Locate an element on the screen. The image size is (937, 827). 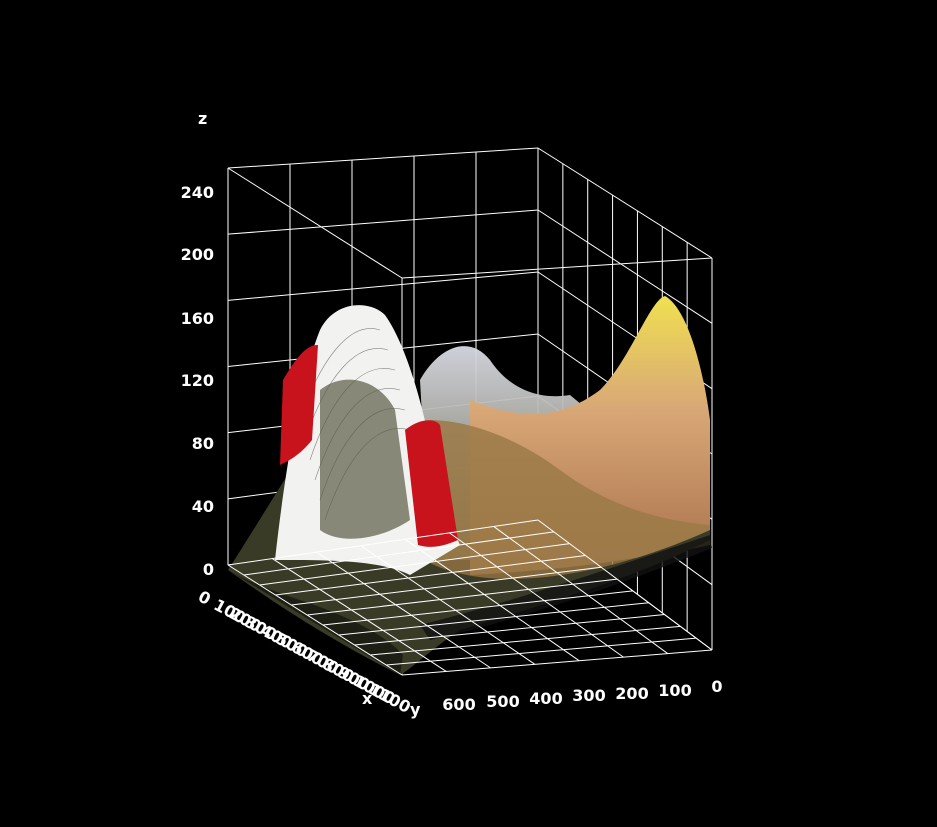
z-tick-label: 200 is located at coordinates (197, 254).